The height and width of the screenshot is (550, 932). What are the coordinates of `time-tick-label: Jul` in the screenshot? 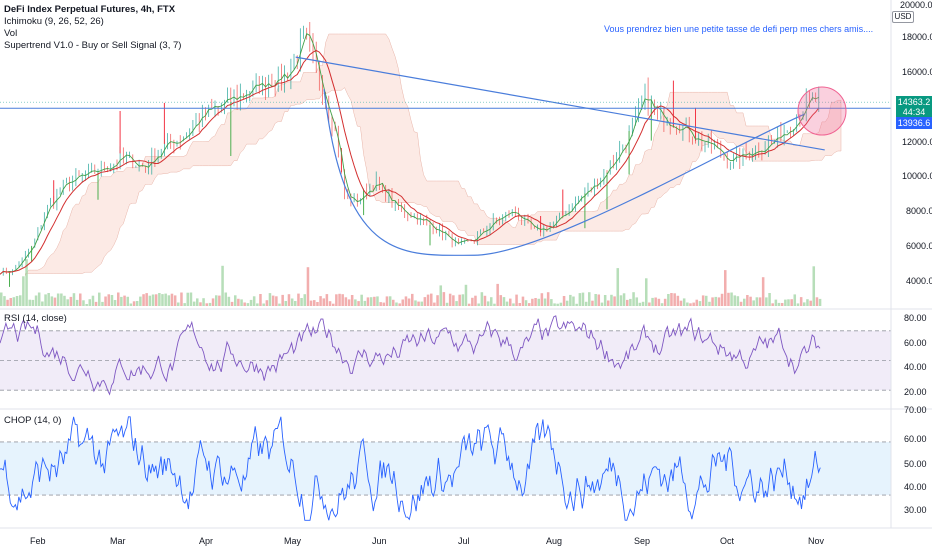 It's located at (464, 541).